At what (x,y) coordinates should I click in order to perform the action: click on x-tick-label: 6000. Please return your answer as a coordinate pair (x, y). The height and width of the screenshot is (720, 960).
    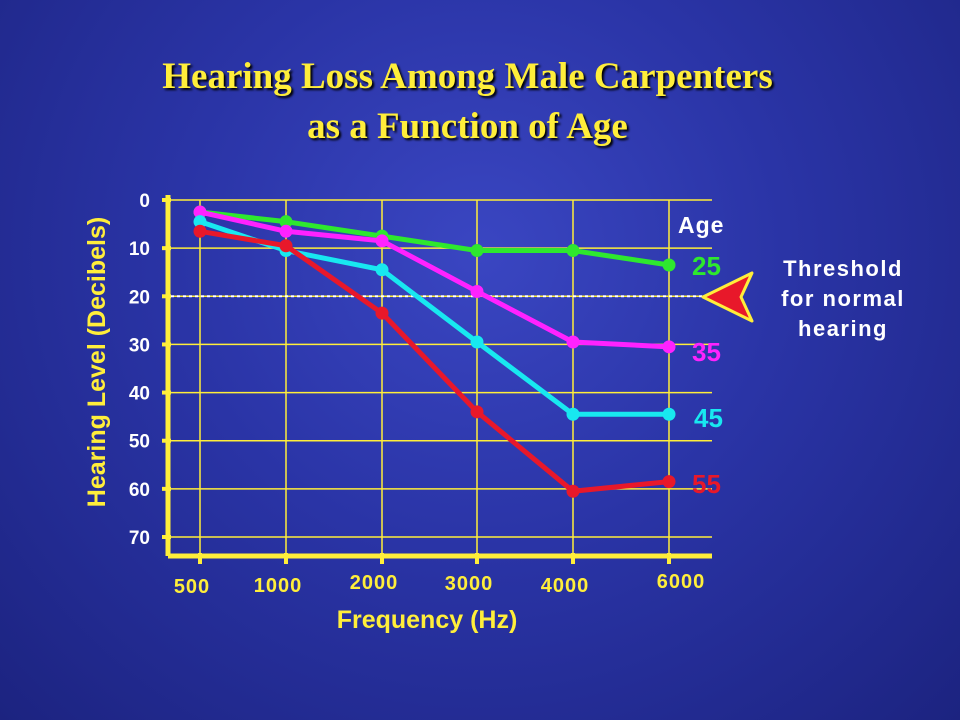
    Looking at the image, I should click on (681, 582).